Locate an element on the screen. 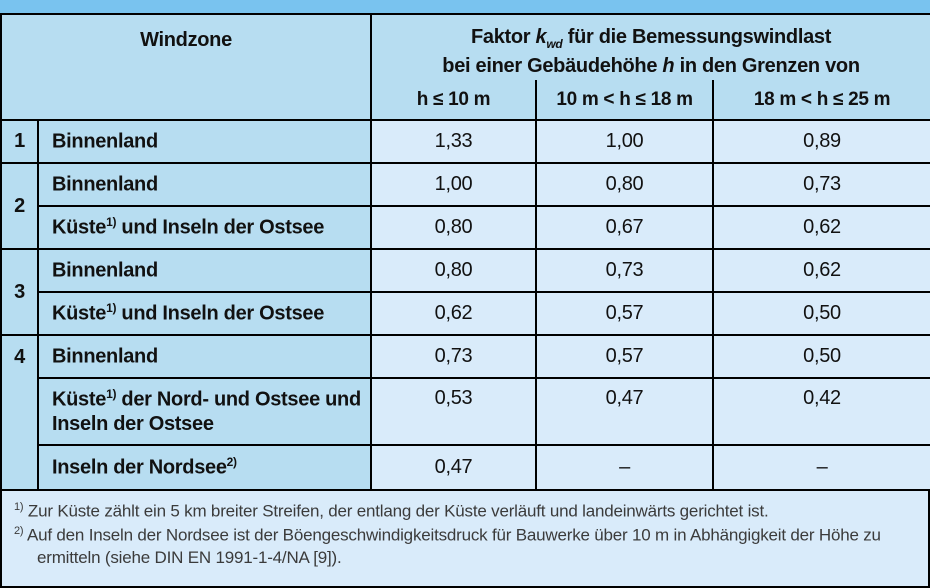 The height and width of the screenshot is (588, 930). footnote-ref: 2) is located at coordinates (231, 462).